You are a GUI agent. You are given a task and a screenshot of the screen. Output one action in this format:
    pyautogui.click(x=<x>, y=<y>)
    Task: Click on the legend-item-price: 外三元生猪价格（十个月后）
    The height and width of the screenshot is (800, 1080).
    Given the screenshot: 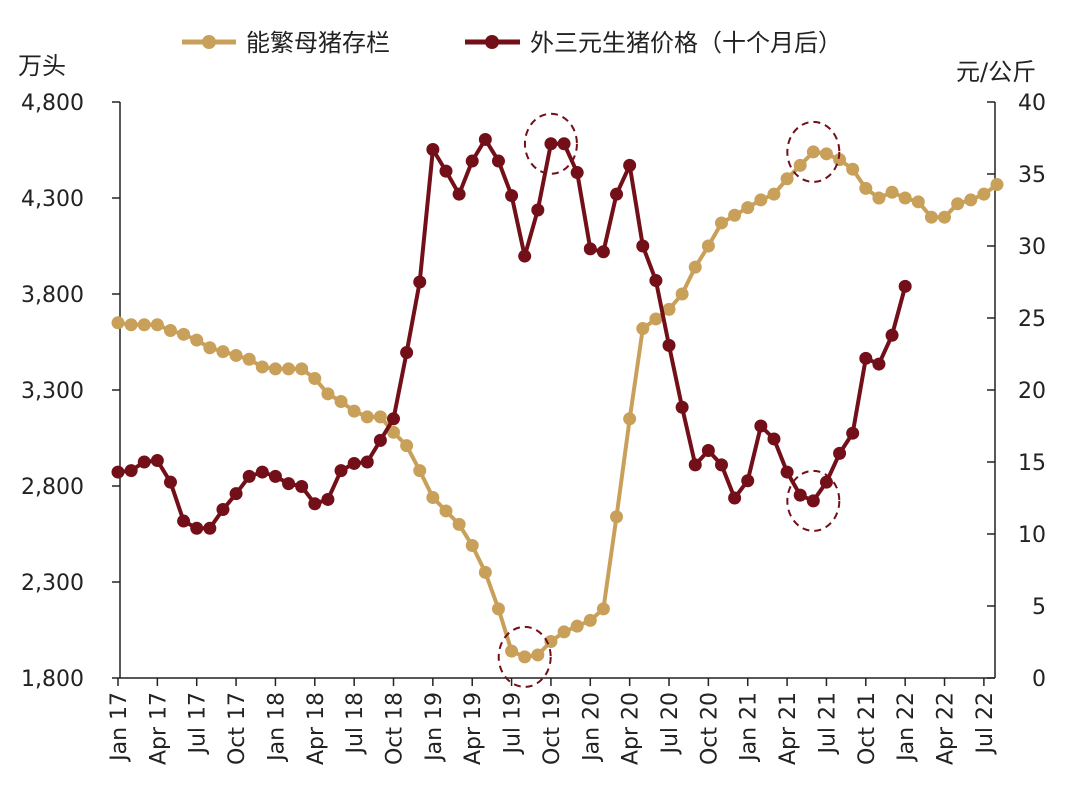 What is the action you would take?
    pyautogui.click(x=653, y=43)
    